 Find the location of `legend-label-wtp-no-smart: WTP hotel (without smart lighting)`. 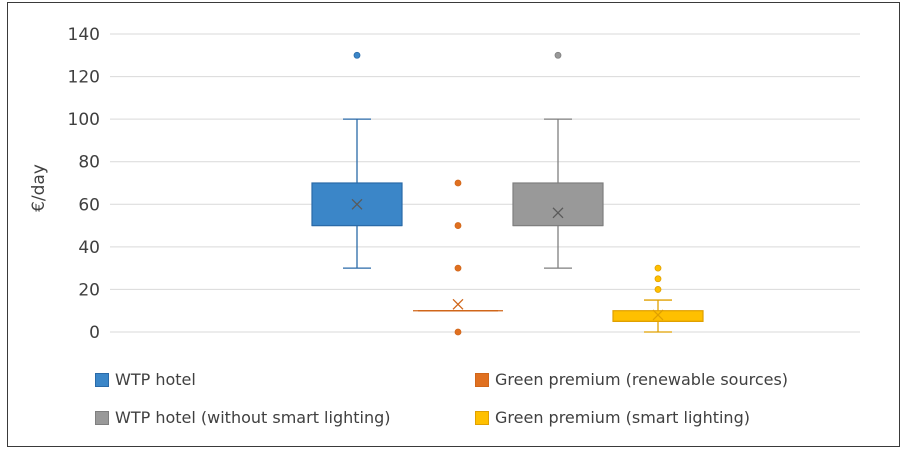

legend-label-wtp-no-smart: WTP hotel (without smart lighting) is located at coordinates (253, 417).